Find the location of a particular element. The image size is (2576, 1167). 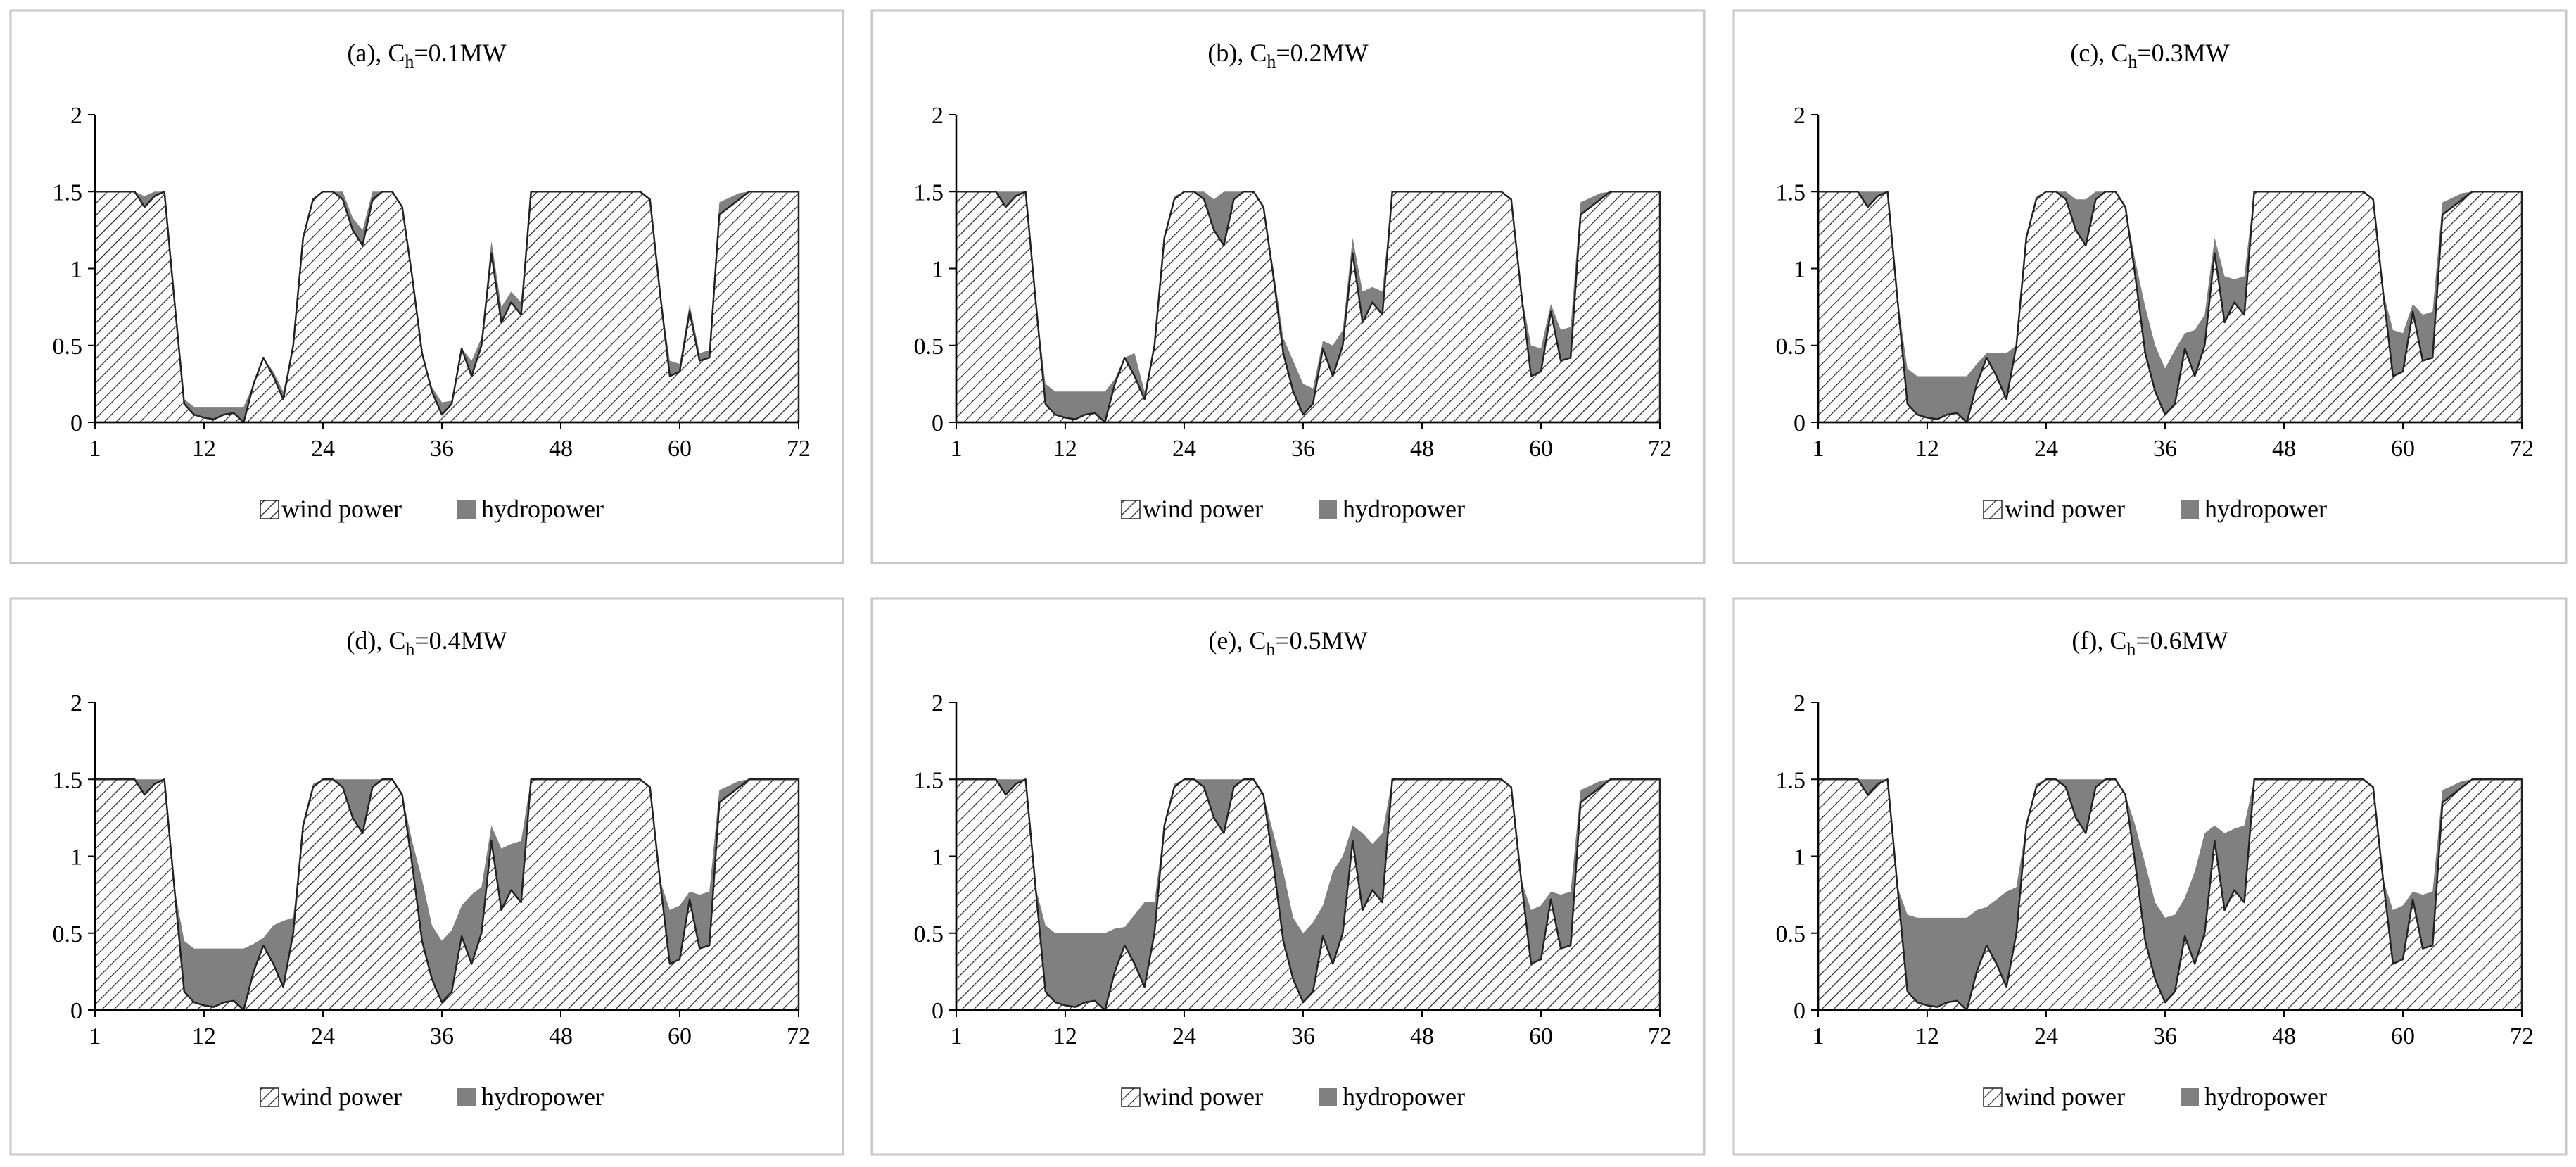

chart-title: (d), Ch=0.4MW is located at coordinates (426, 643).